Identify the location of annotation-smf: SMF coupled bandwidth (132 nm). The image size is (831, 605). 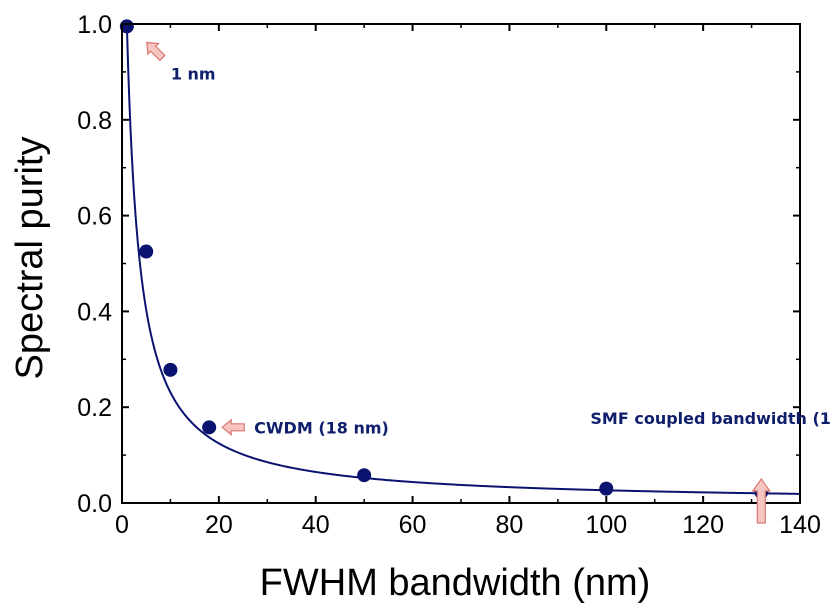
(710, 418).